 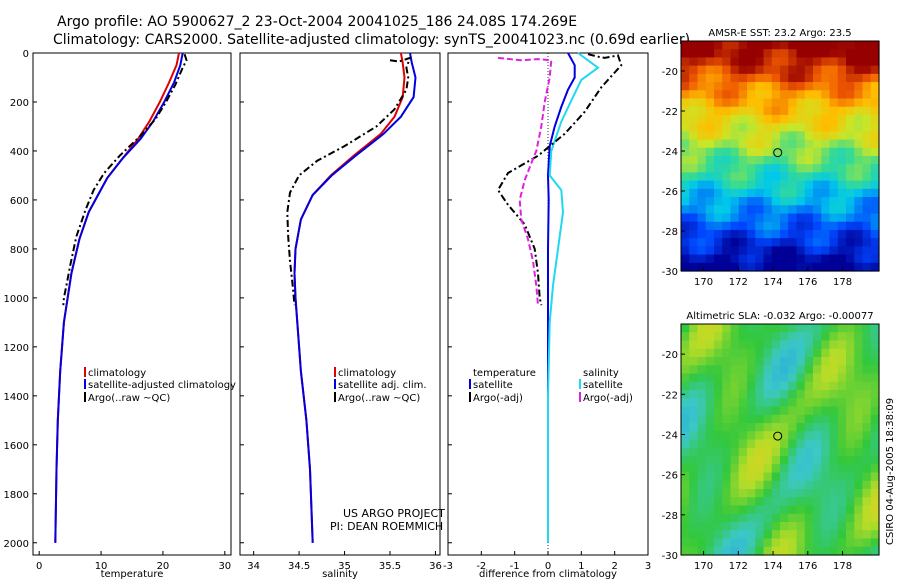 What do you see at coordinates (670, 112) in the screenshot?
I see `map-y-tick-label: -22` at bounding box center [670, 112].